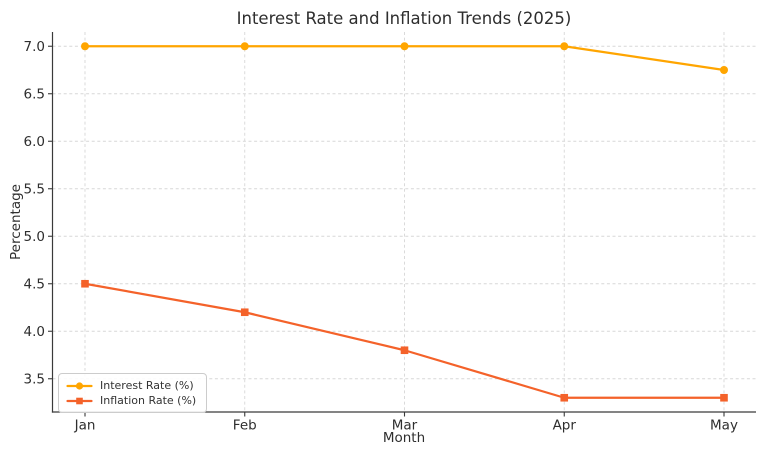 The height and width of the screenshot is (461, 768). Describe the element at coordinates (16, 222) in the screenshot. I see `y-axis-label: Percentage` at that location.